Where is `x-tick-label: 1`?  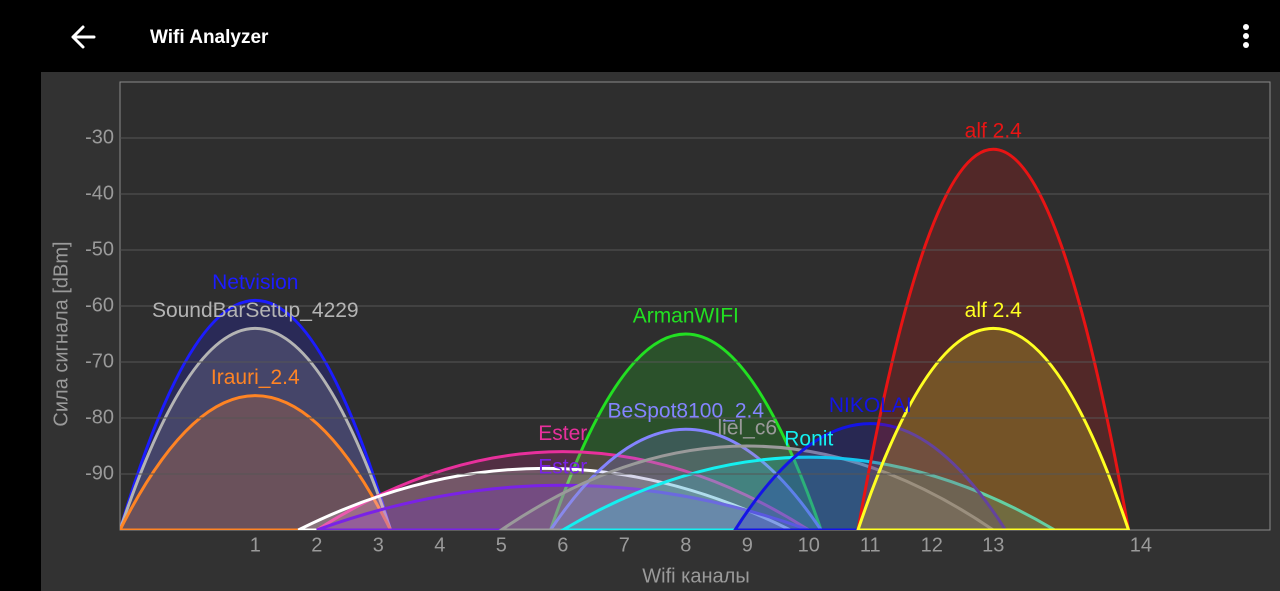
x-tick-label: 1 is located at coordinates (255, 545).